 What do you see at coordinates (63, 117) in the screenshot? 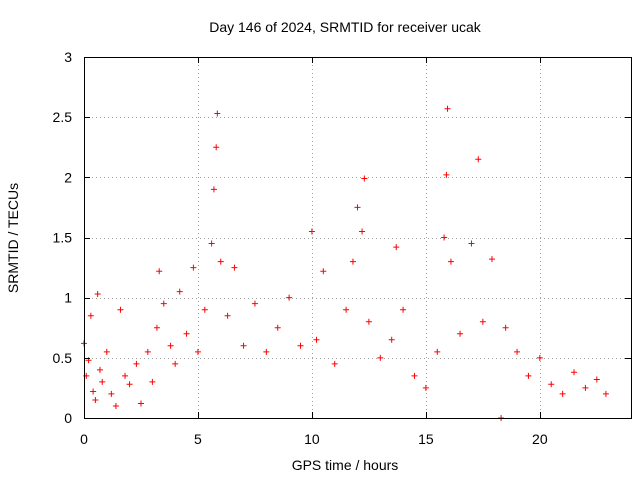
I see `y-tick-label: 2.5` at bounding box center [63, 117].